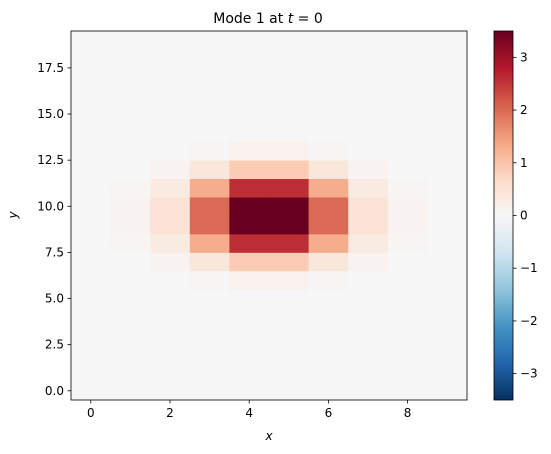  What do you see at coordinates (524, 110) in the screenshot?
I see `colorbar-tick-label: 2` at bounding box center [524, 110].